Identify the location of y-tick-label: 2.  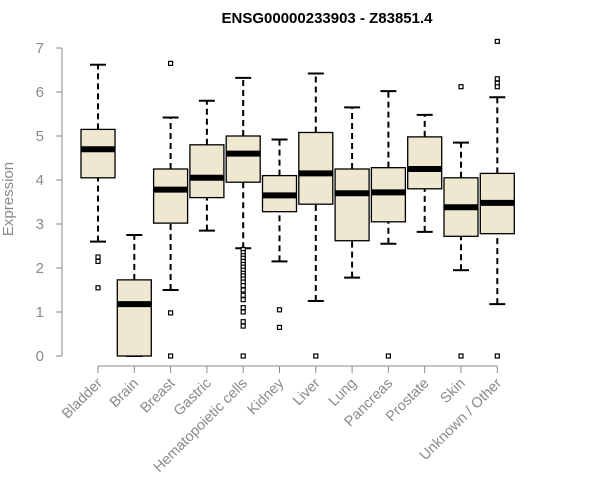
(40, 268).